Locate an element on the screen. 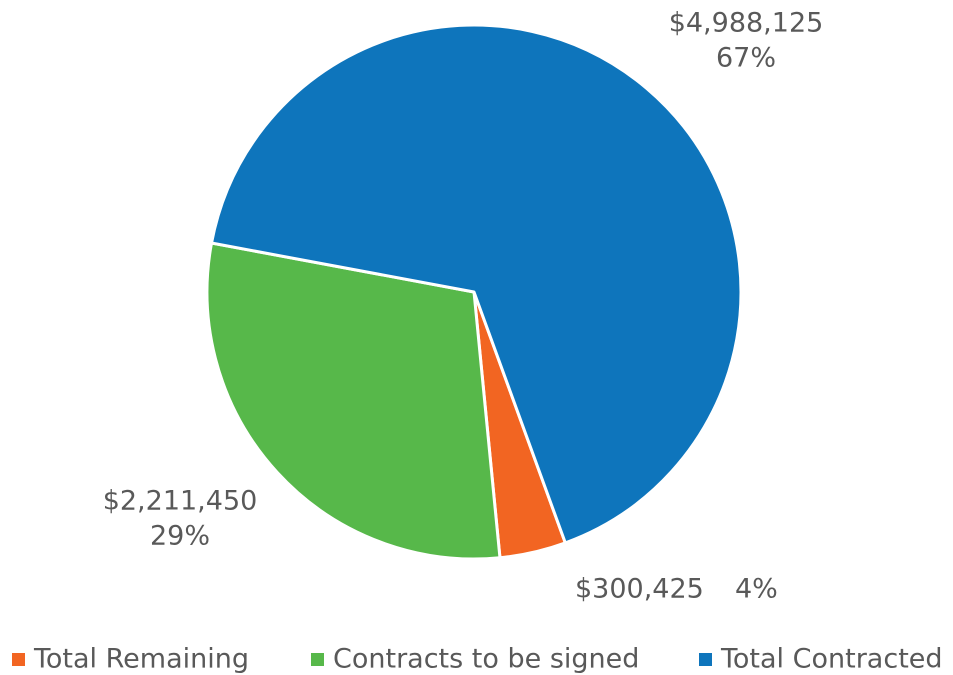 This screenshot has height=675, width=953. percent-label: 67% is located at coordinates (746, 58).